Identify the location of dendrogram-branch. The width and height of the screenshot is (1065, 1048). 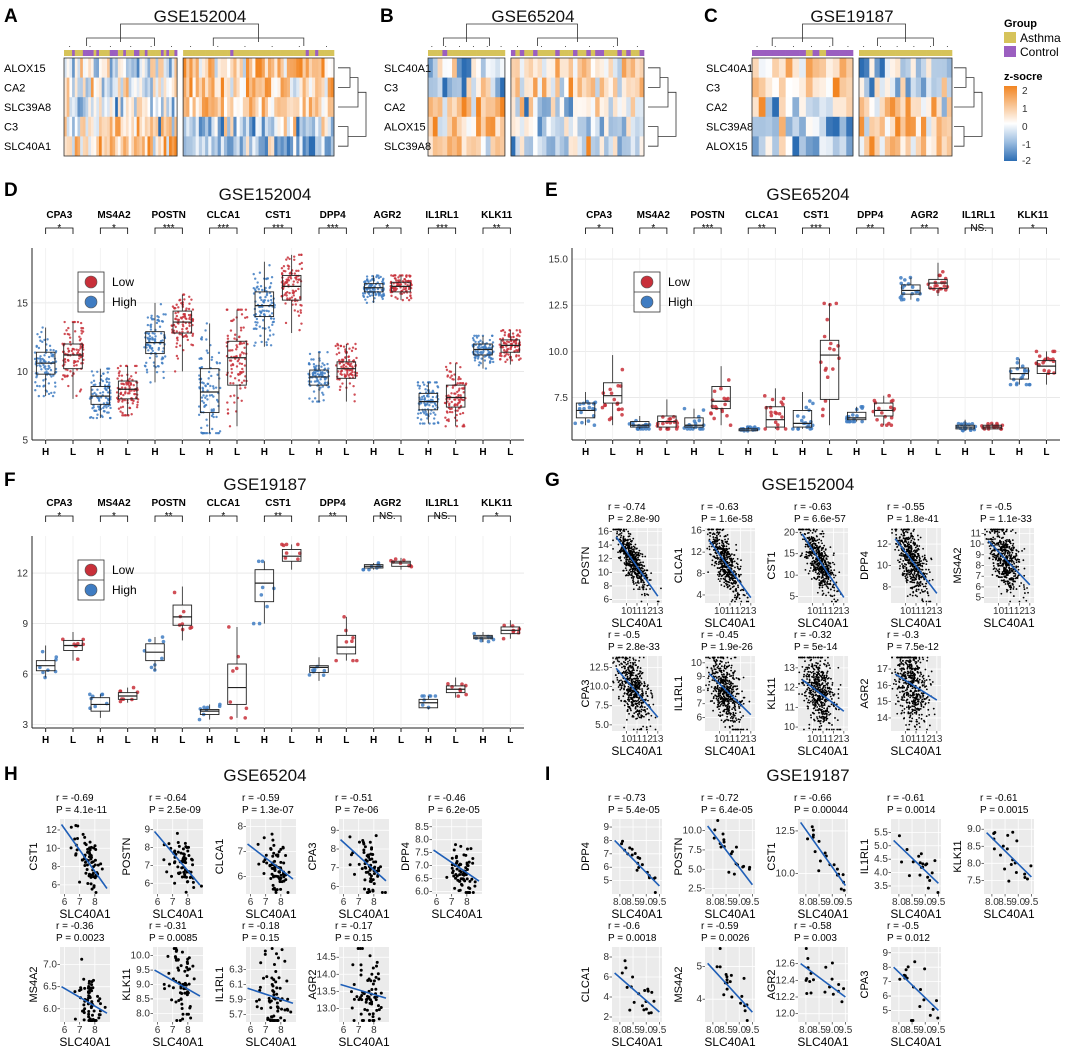
(854, 32).